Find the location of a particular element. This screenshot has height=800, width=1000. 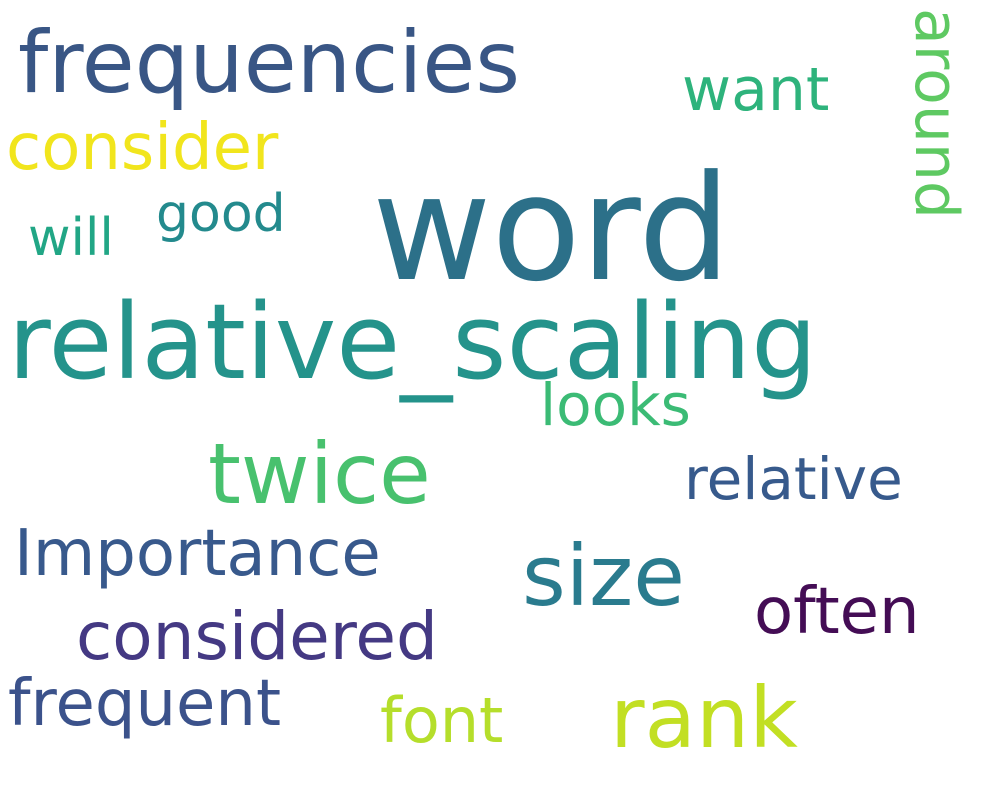

word-relative-scaling: relative_scaling is located at coordinates (413, 342).